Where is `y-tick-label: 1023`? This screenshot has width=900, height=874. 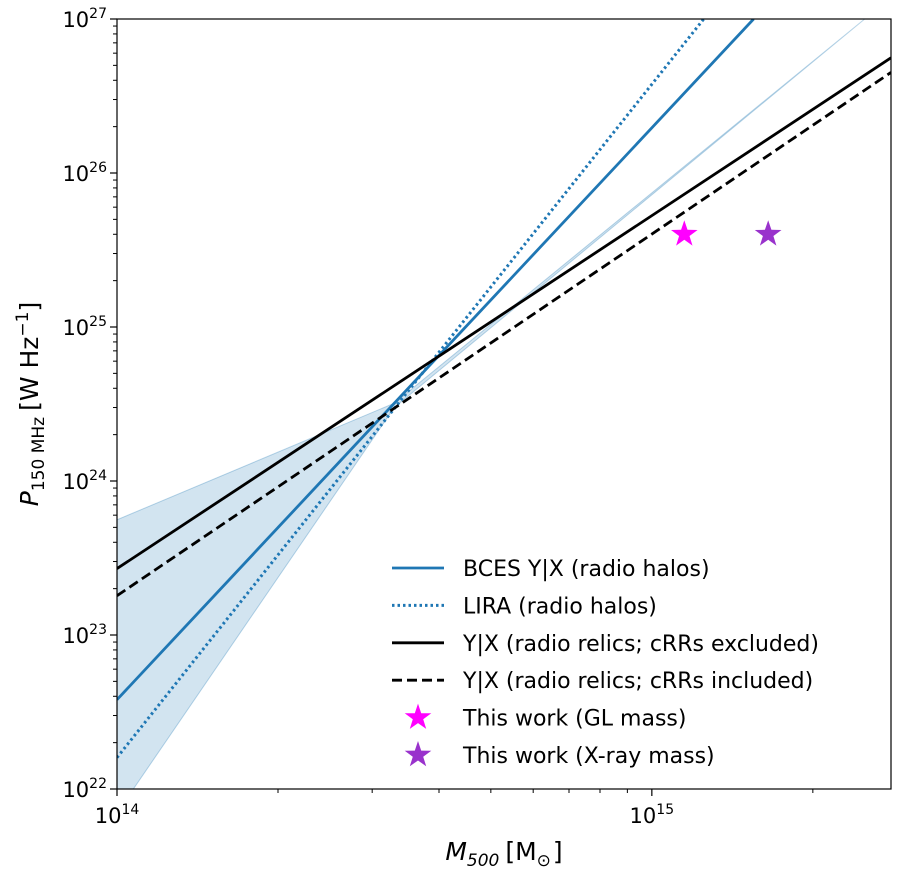
y-tick-label: 1023 is located at coordinates (84, 635).